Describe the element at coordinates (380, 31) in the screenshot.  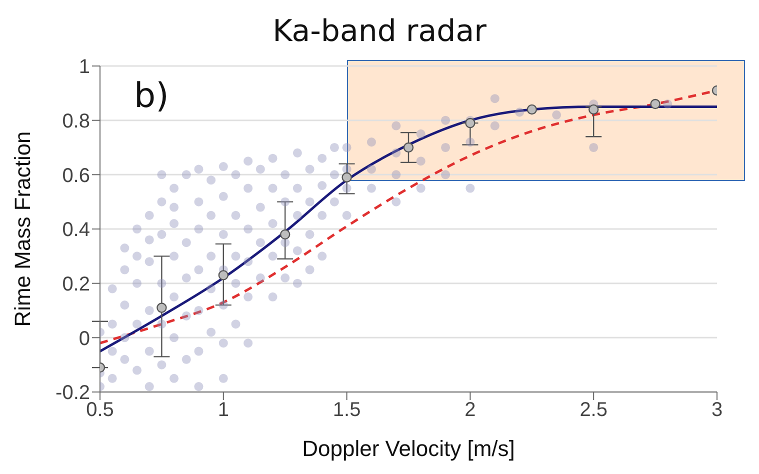
I see `chart-title: Ka-band radar` at that location.